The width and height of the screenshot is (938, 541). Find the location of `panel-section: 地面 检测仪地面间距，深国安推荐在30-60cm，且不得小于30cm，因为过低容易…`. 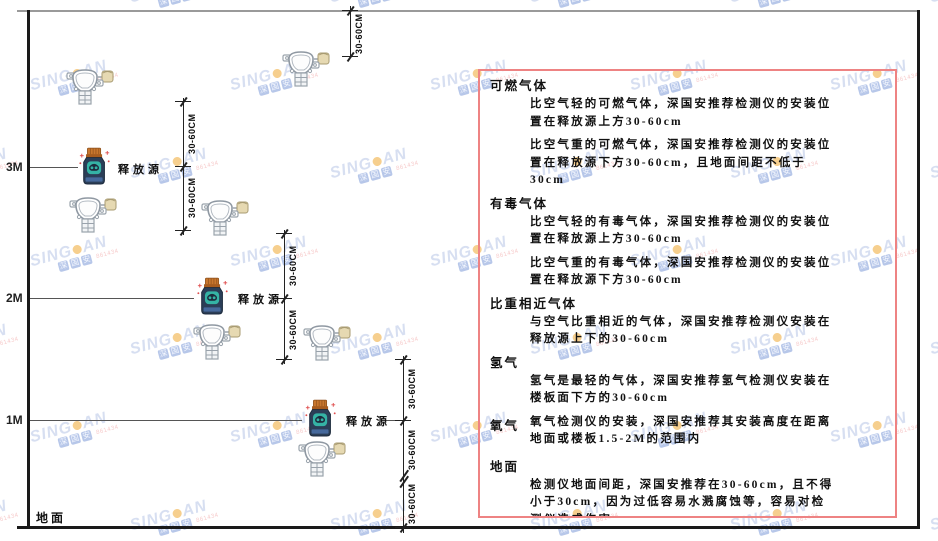

panel-section: 地面 检测仪地面间距，深国安推荐在30-60cm，且不得小于30cm，因为过低容易… is located at coordinates (686, 488).